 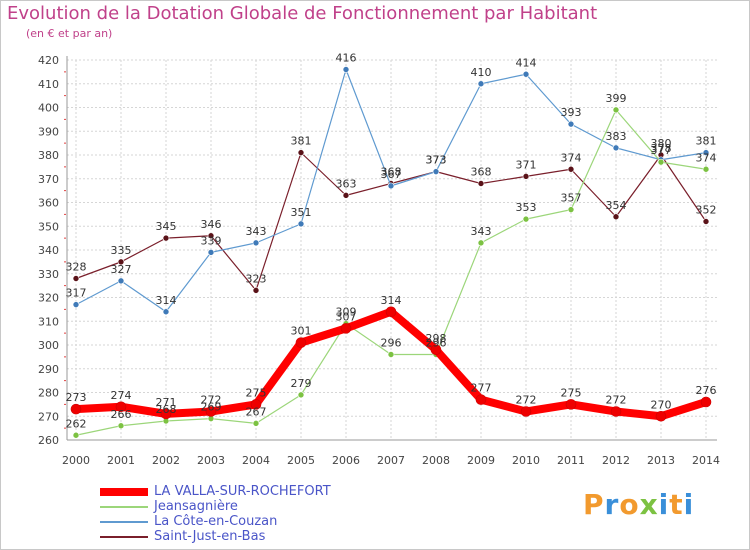 I want to click on data-label: 275, so click(x=256, y=392).